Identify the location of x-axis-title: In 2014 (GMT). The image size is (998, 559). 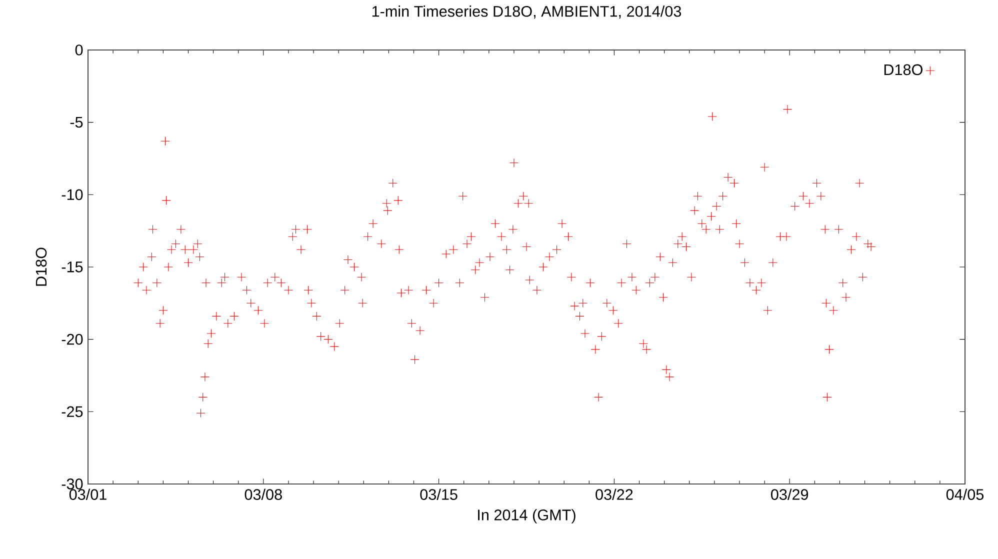
(527, 516).